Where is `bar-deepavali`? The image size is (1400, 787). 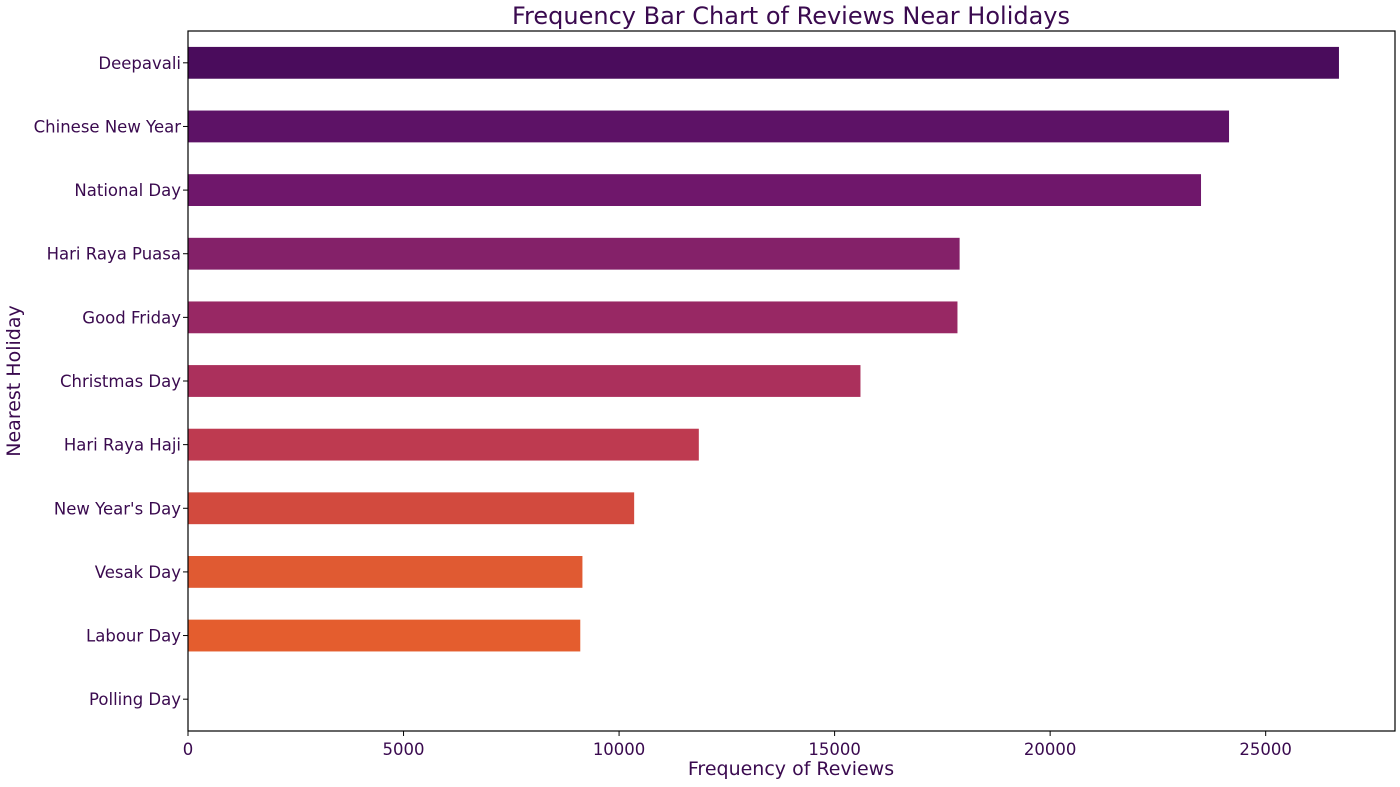
bar-deepavali is located at coordinates (763, 62).